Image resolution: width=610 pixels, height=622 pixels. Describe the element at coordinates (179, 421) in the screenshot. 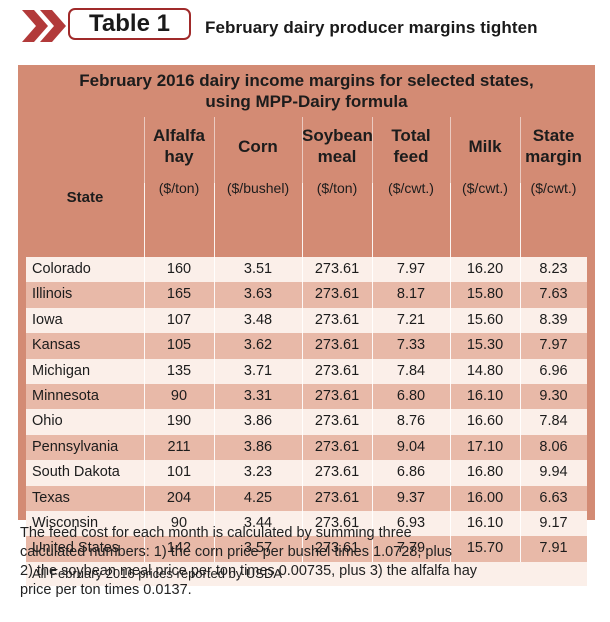

I see `value-cell-alfalfa: 190` at that location.